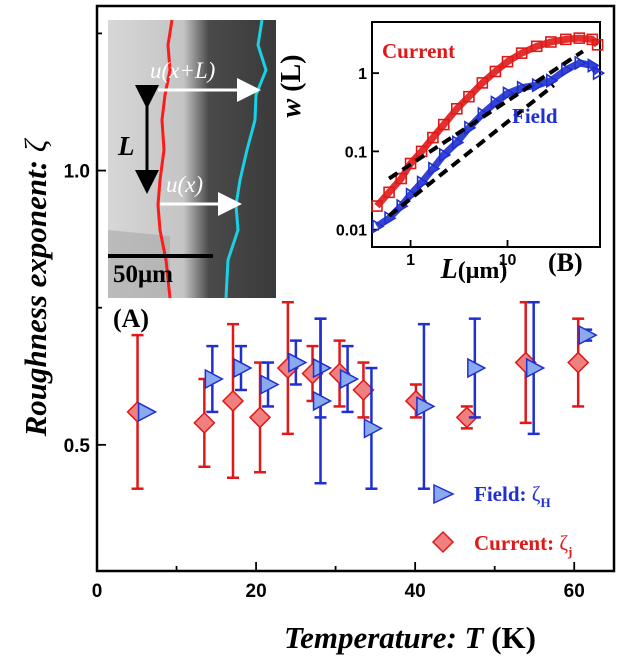 Image resolution: width=625 pixels, height=660 pixels. Describe the element at coordinates (35, 294) in the screenshot. I see `y-axis-title-prefix: Roughness exponent:` at that location.